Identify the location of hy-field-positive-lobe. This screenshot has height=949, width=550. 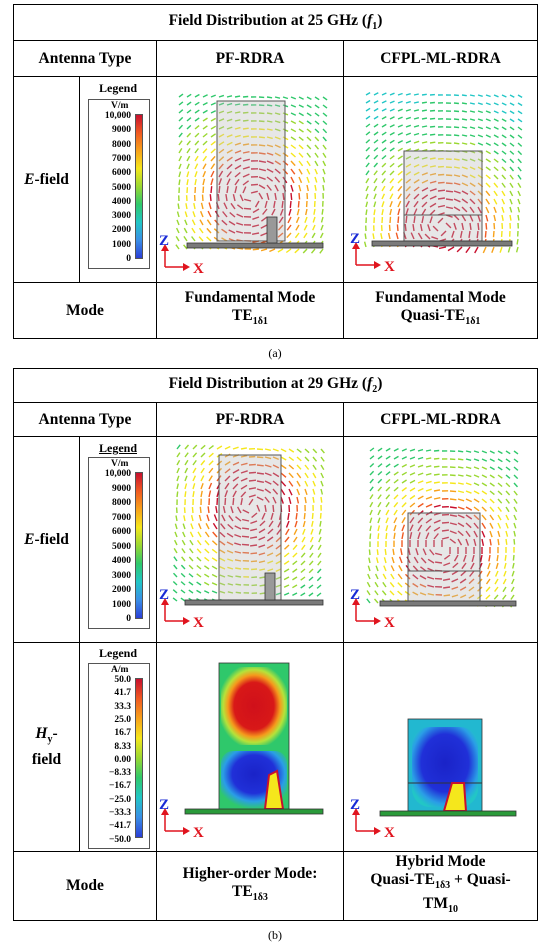
(254, 706).